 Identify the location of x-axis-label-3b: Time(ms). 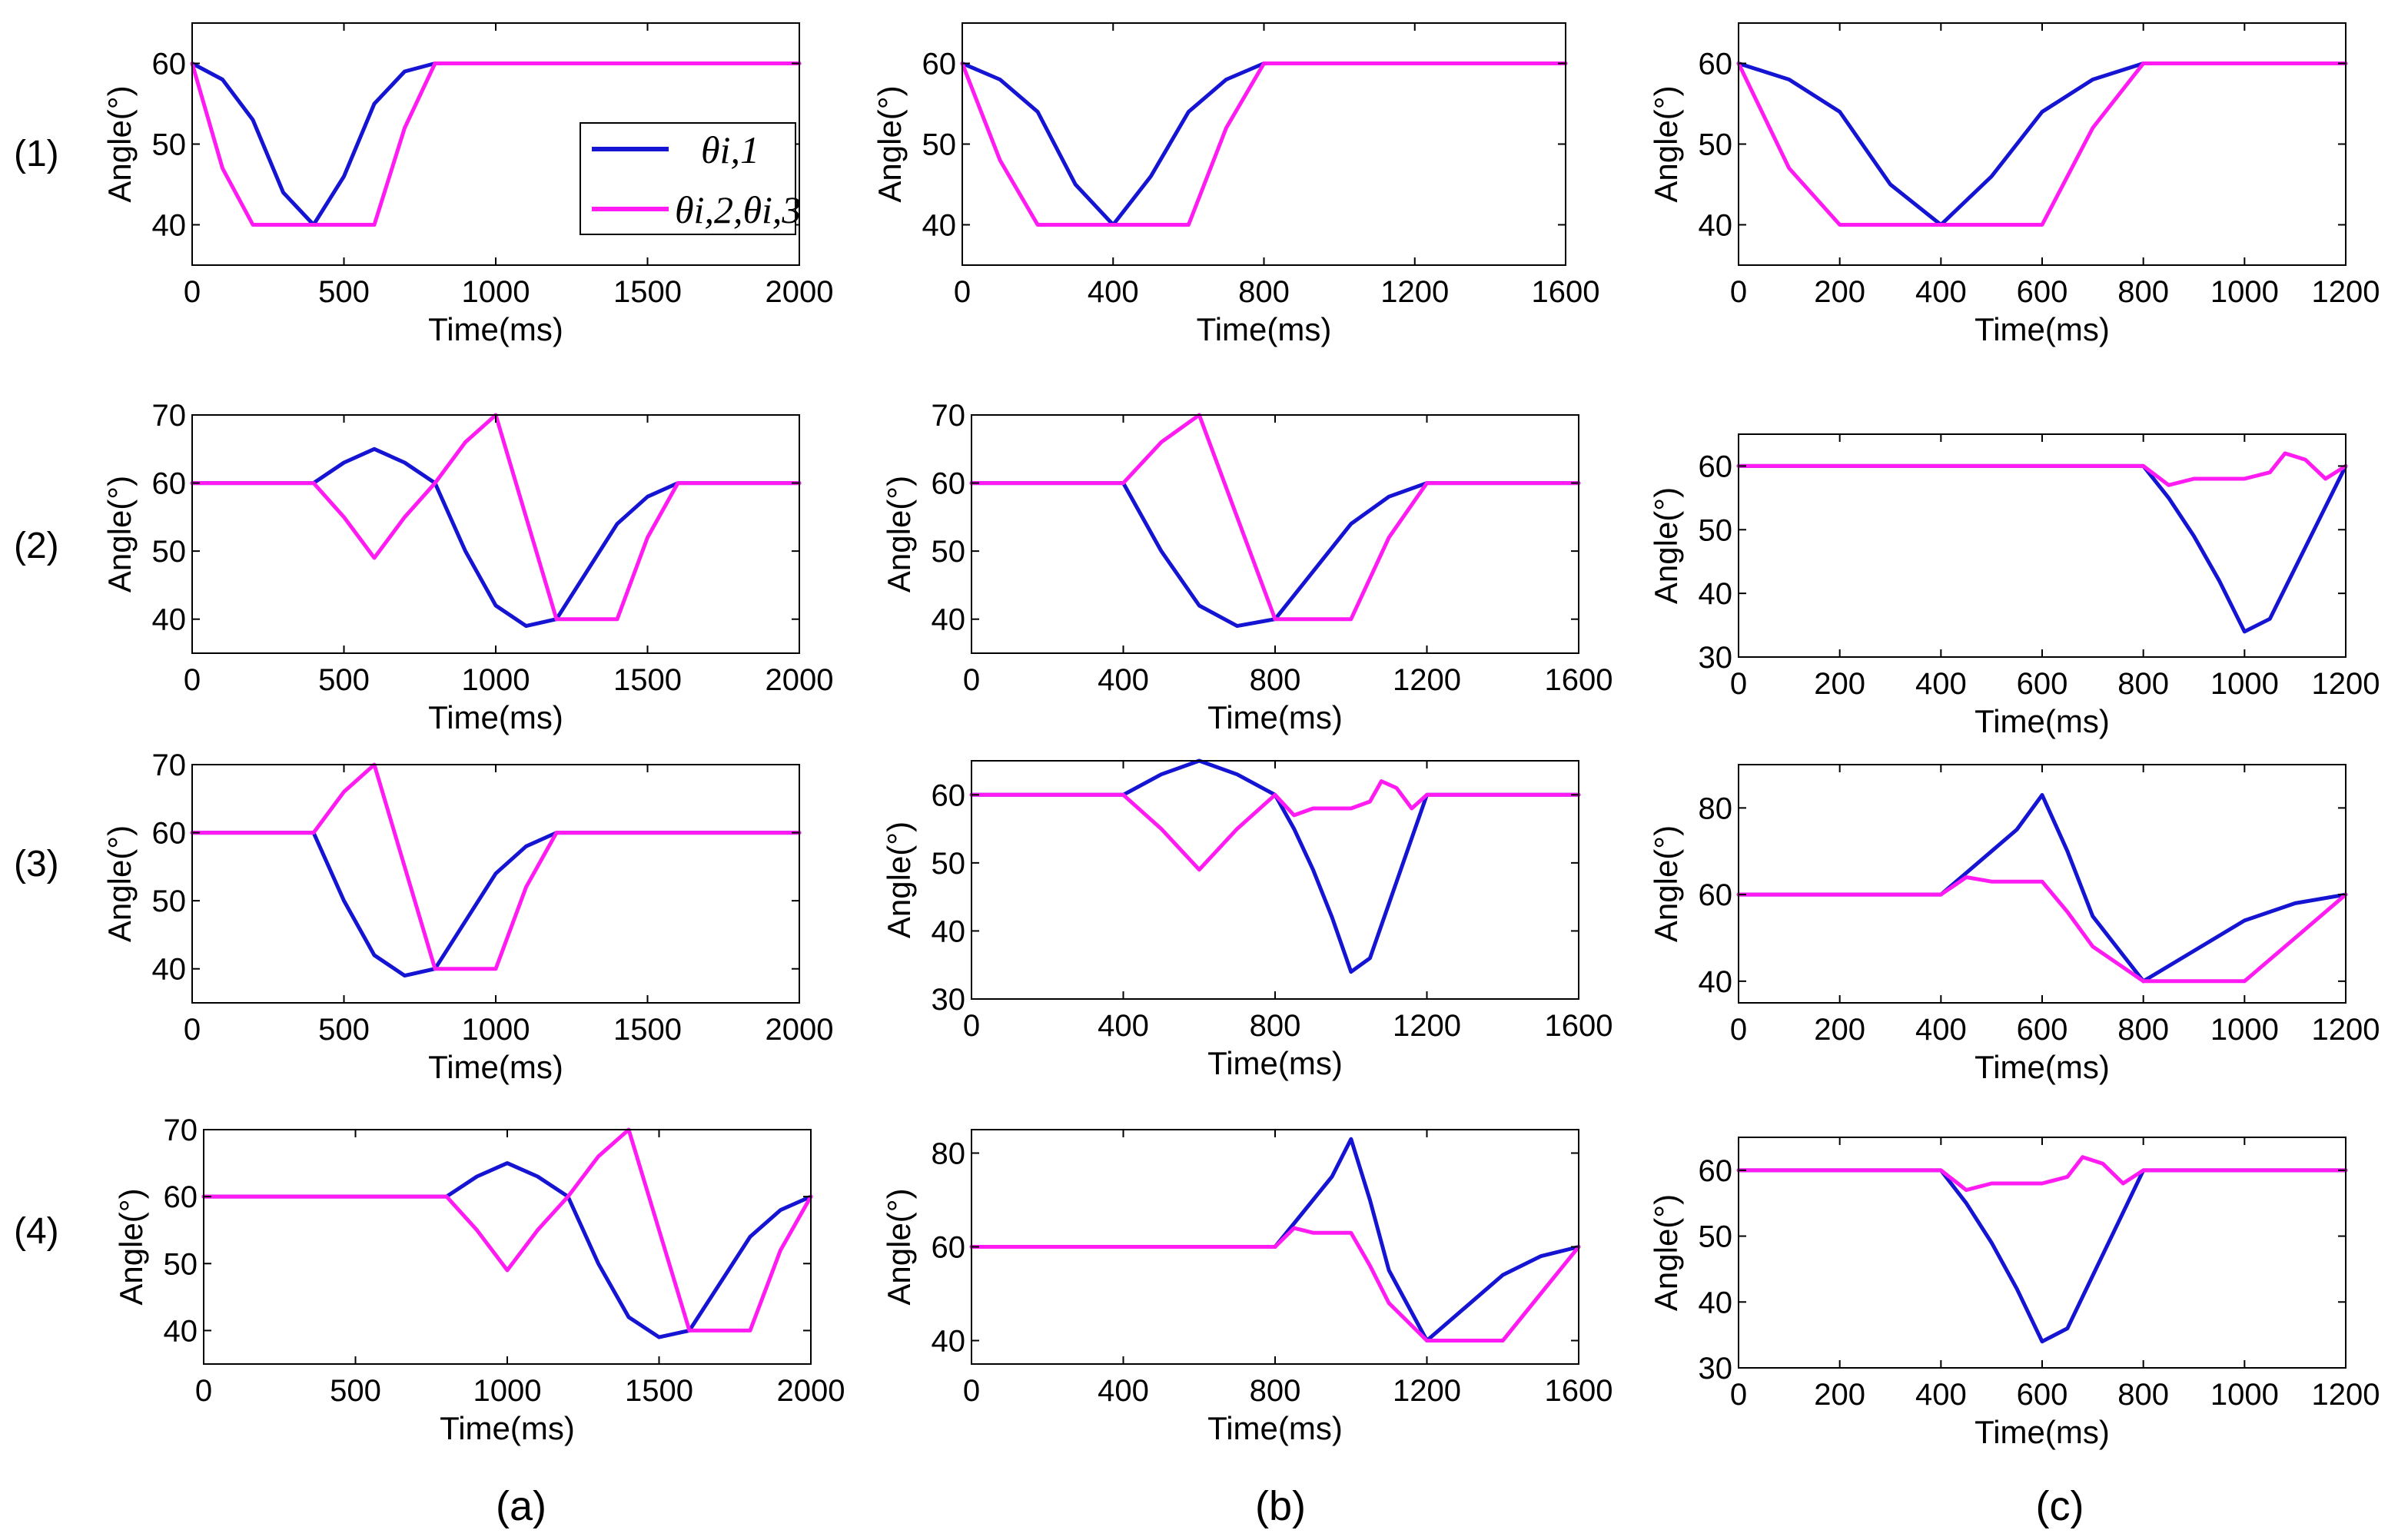
(1275, 1063).